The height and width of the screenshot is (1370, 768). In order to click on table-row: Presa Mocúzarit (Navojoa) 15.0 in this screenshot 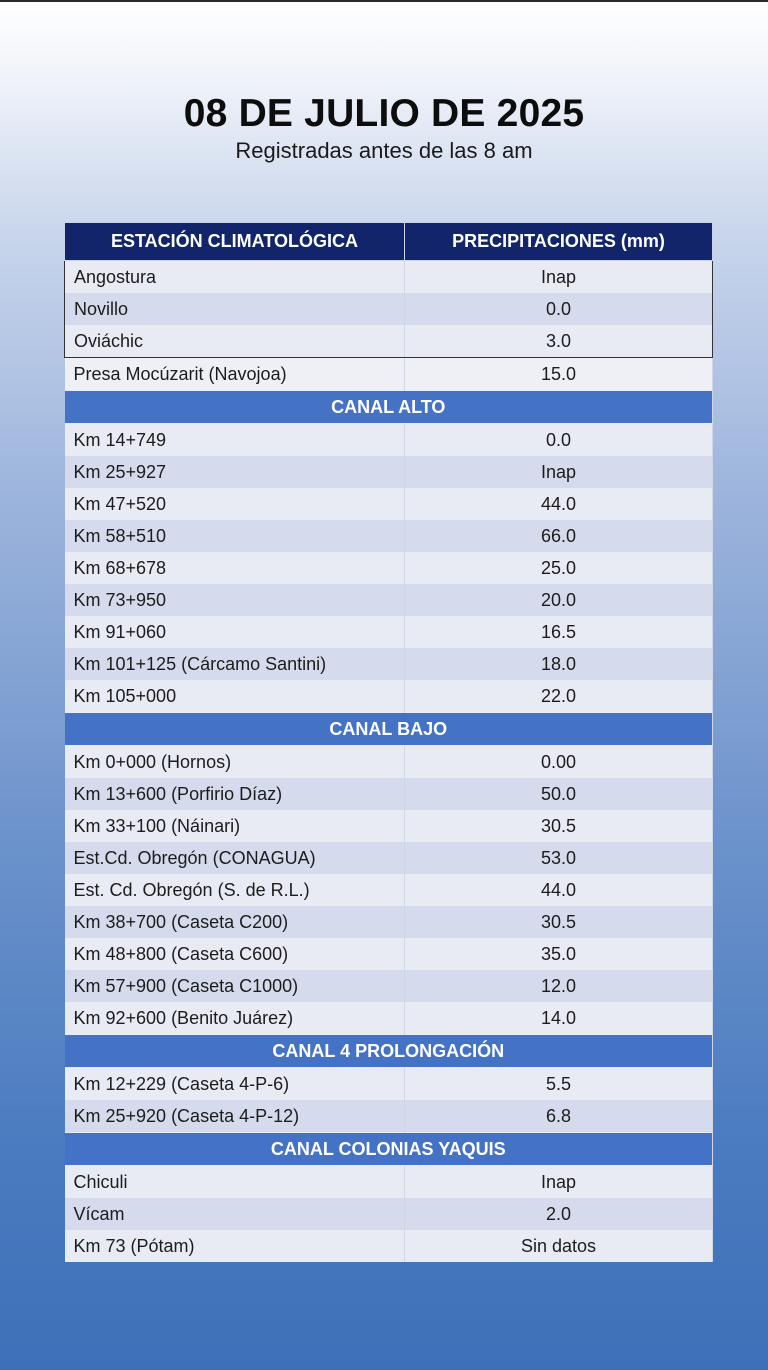, I will do `click(388, 374)`.